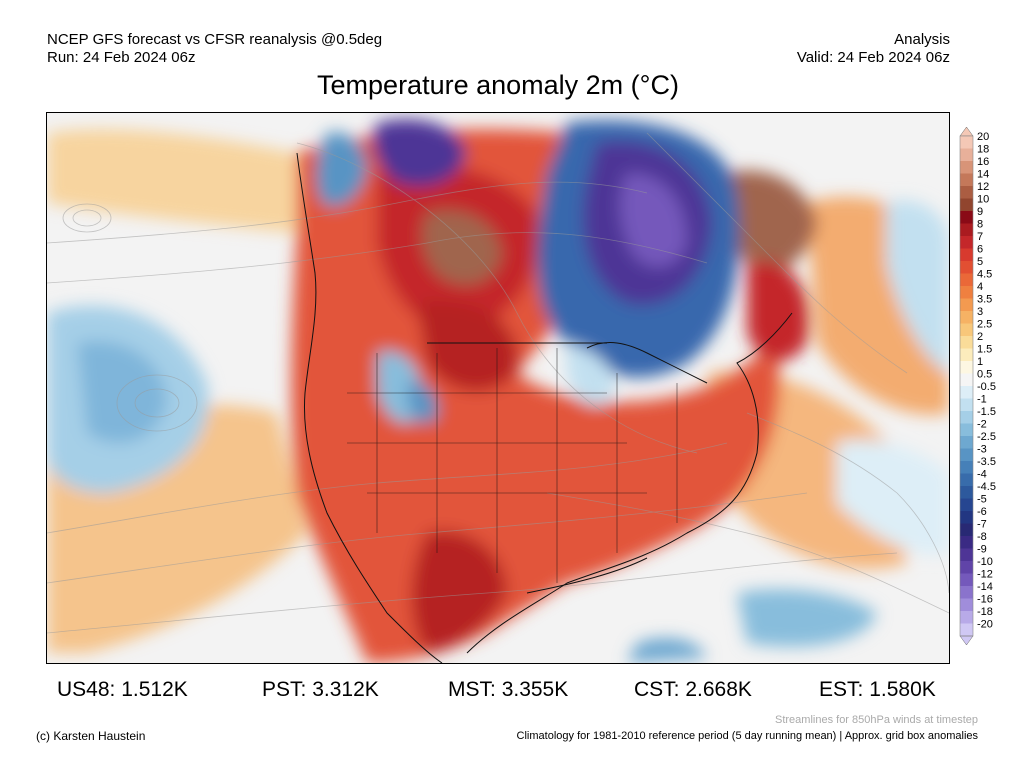 The height and width of the screenshot is (768, 1024). Describe the element at coordinates (984, 325) in the screenshot. I see `colorbar-tick-label: 2.5` at that location.